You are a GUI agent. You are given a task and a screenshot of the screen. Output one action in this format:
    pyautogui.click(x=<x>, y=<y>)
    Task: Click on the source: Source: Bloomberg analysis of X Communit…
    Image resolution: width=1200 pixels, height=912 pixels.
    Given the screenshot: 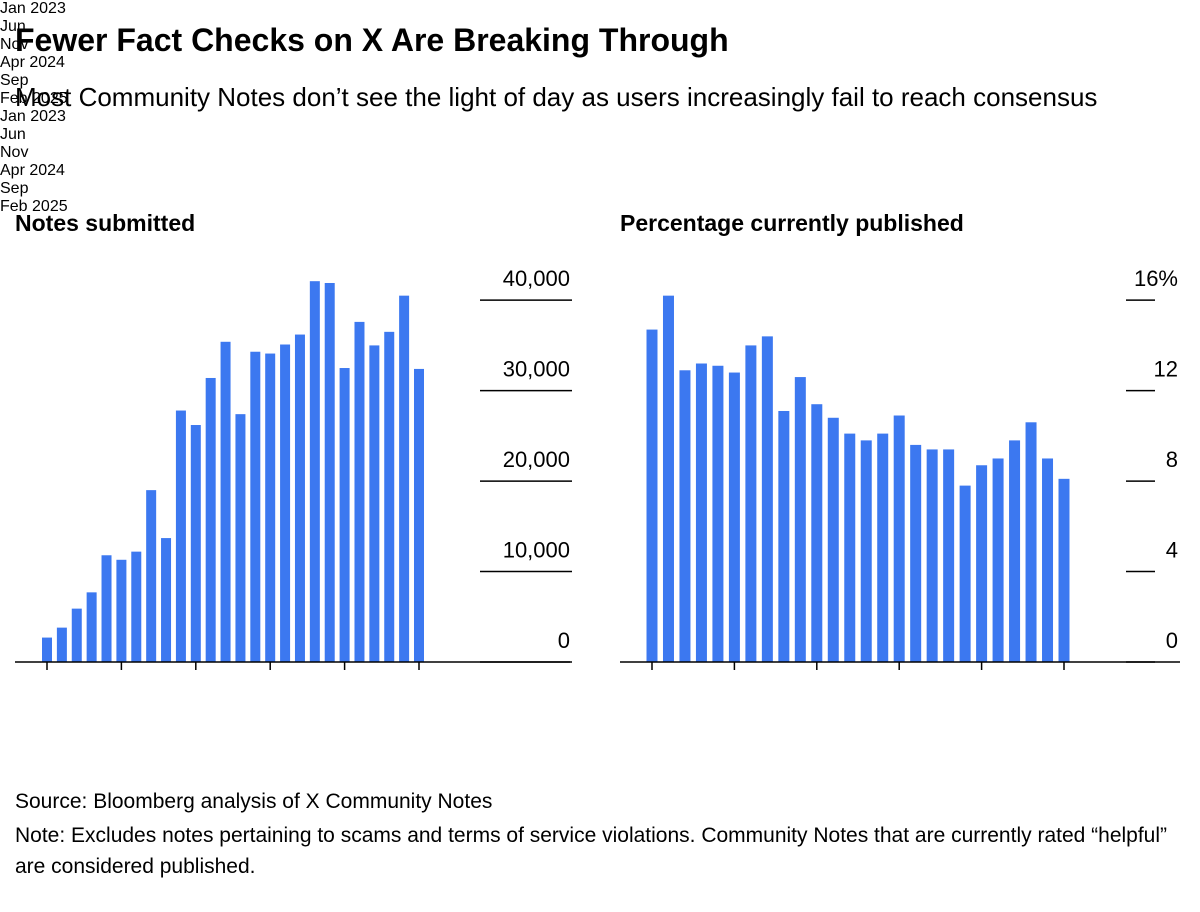 What is the action you would take?
    pyautogui.click(x=254, y=801)
    